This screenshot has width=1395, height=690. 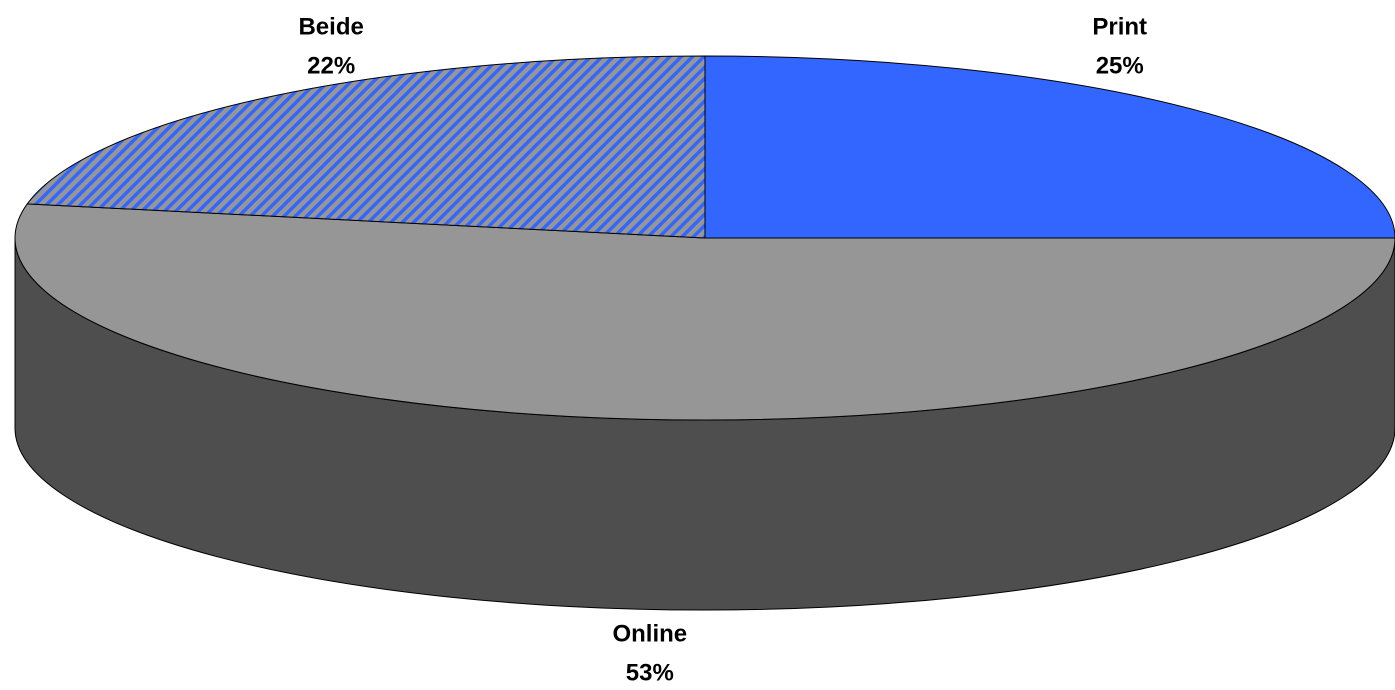 I want to click on value-label: 25%, so click(x=1120, y=65).